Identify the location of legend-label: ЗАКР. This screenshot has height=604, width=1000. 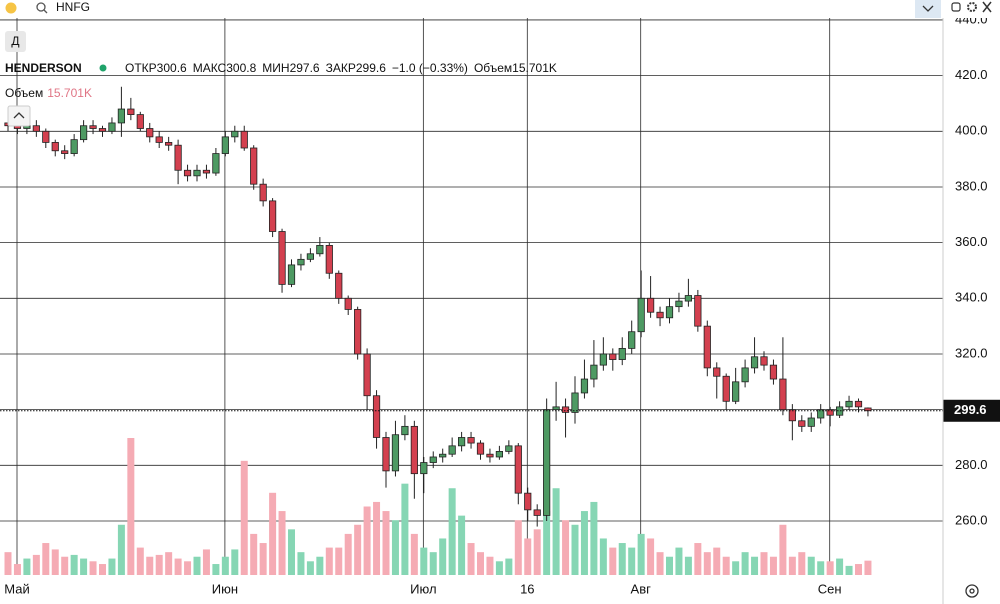
(341, 68).